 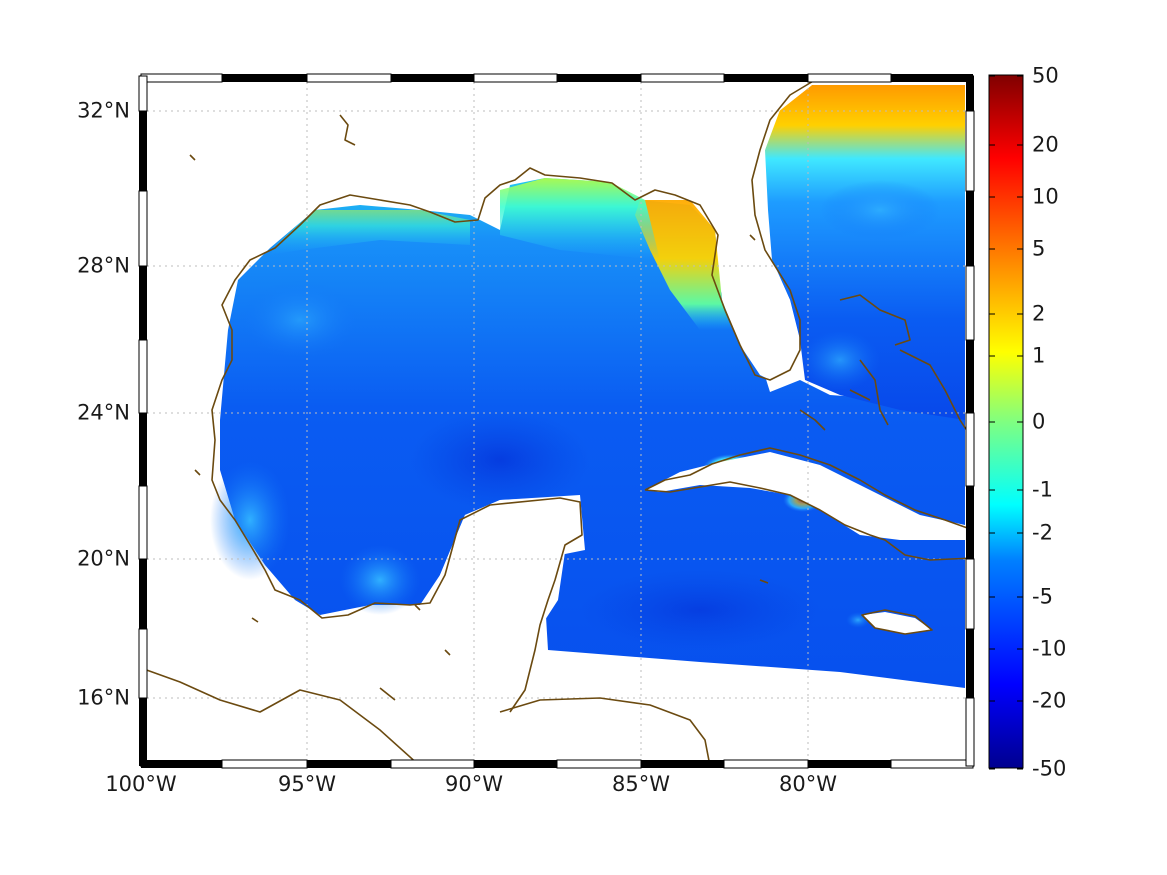 What do you see at coordinates (103, 412) in the screenshot?
I see `lat-label-24n: 24°N` at bounding box center [103, 412].